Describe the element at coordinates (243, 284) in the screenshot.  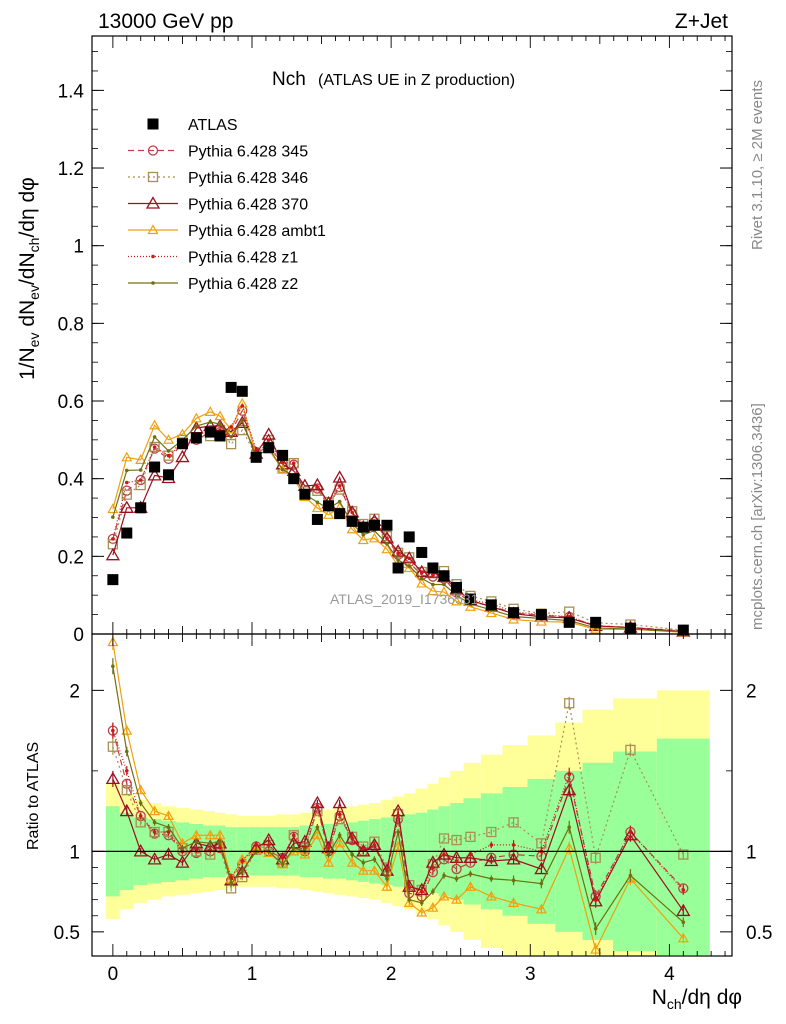
I see `legend-label-z2: Pythia 6.428 z2` at that location.